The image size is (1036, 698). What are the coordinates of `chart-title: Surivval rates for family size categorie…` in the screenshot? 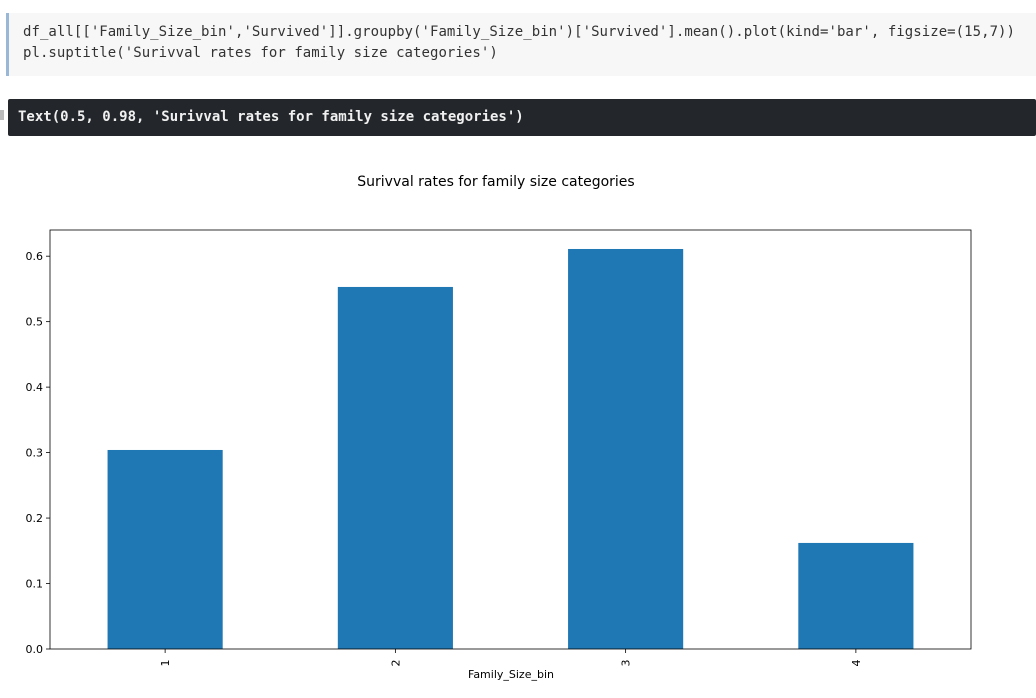 It's located at (495, 182).